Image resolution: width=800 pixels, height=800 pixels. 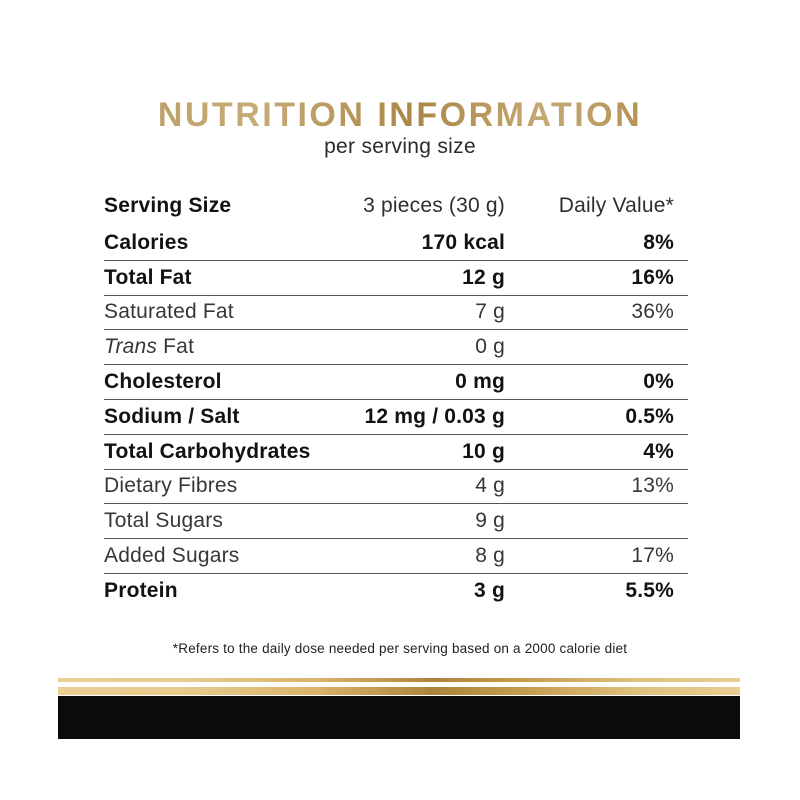 I want to click on table-row: Total Carbohydrates 10 g 4%, so click(x=396, y=452).